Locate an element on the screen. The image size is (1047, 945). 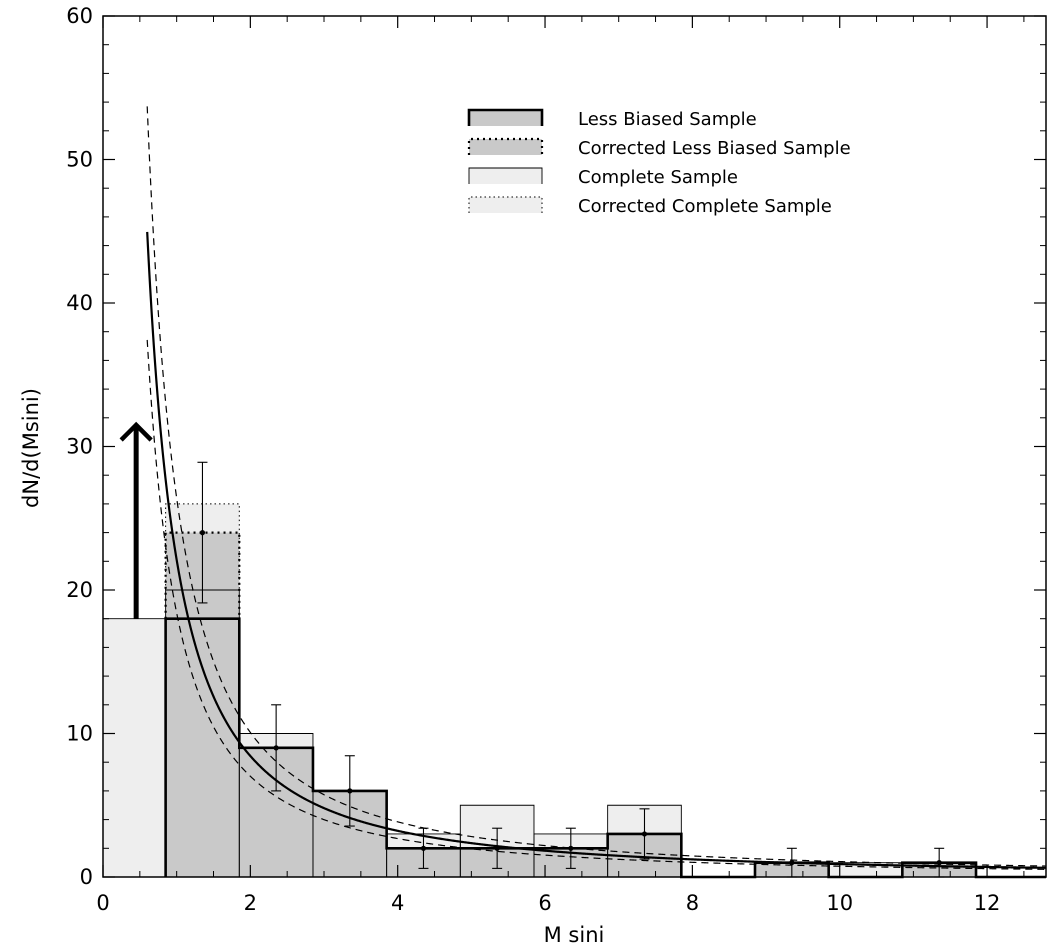
x-tick-label: 8 is located at coordinates (692, 903).